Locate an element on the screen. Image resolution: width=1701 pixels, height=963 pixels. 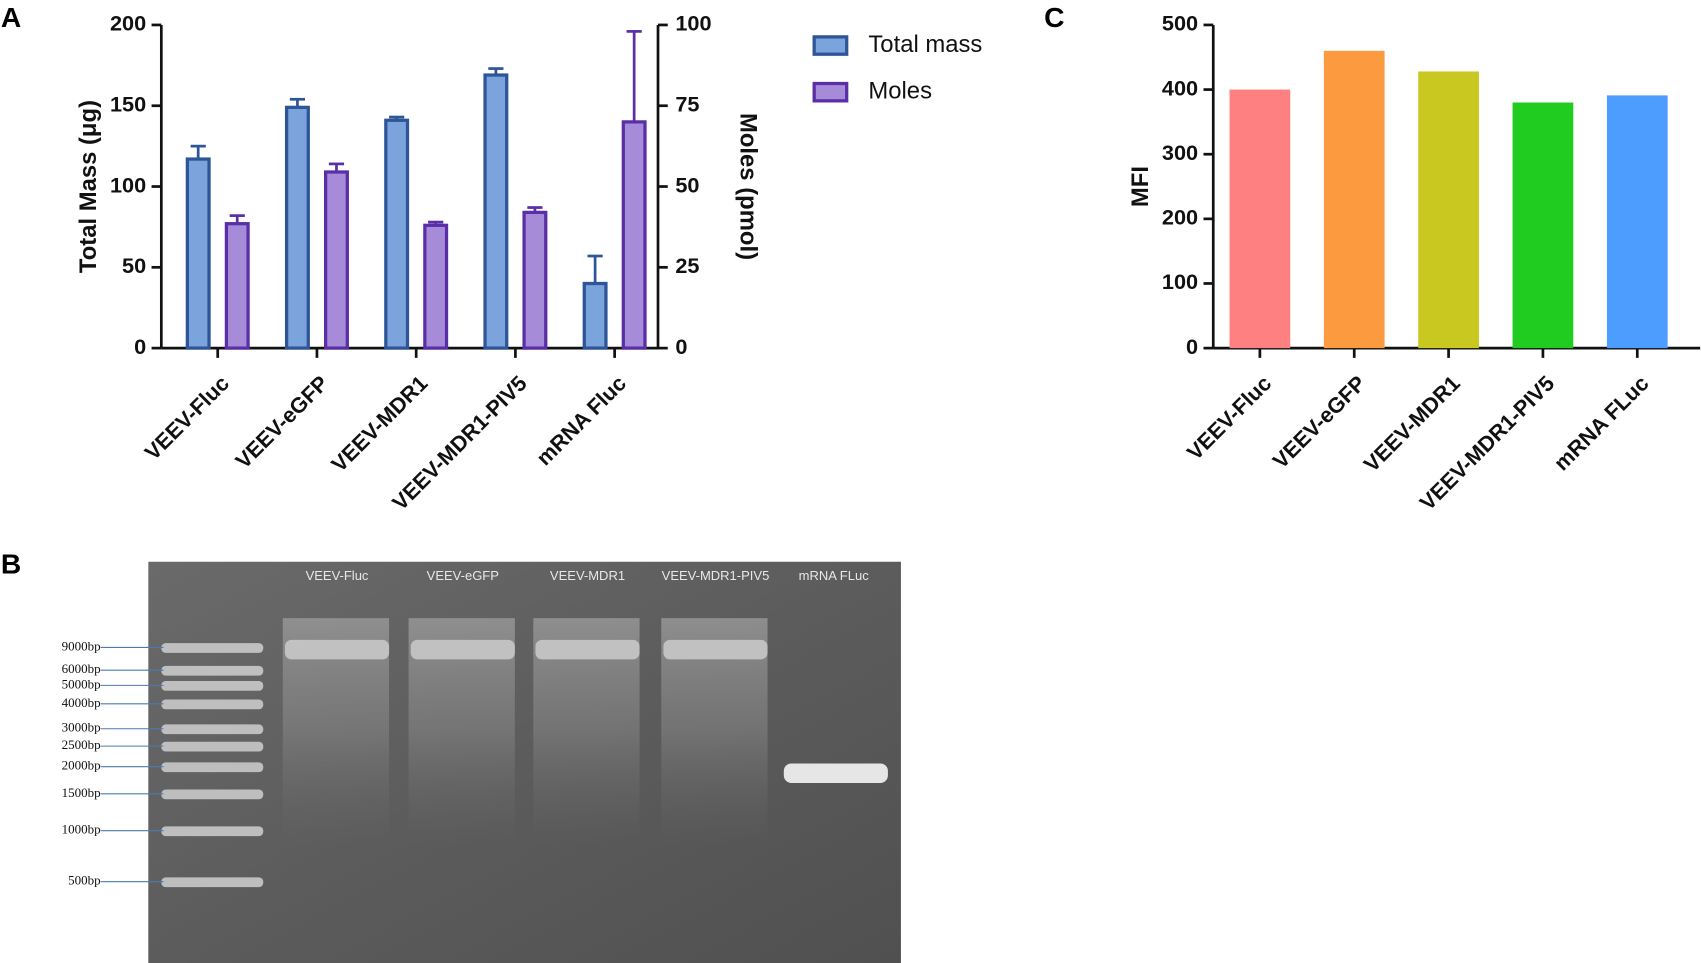
ladder-label: 2000bp is located at coordinates (81, 765).